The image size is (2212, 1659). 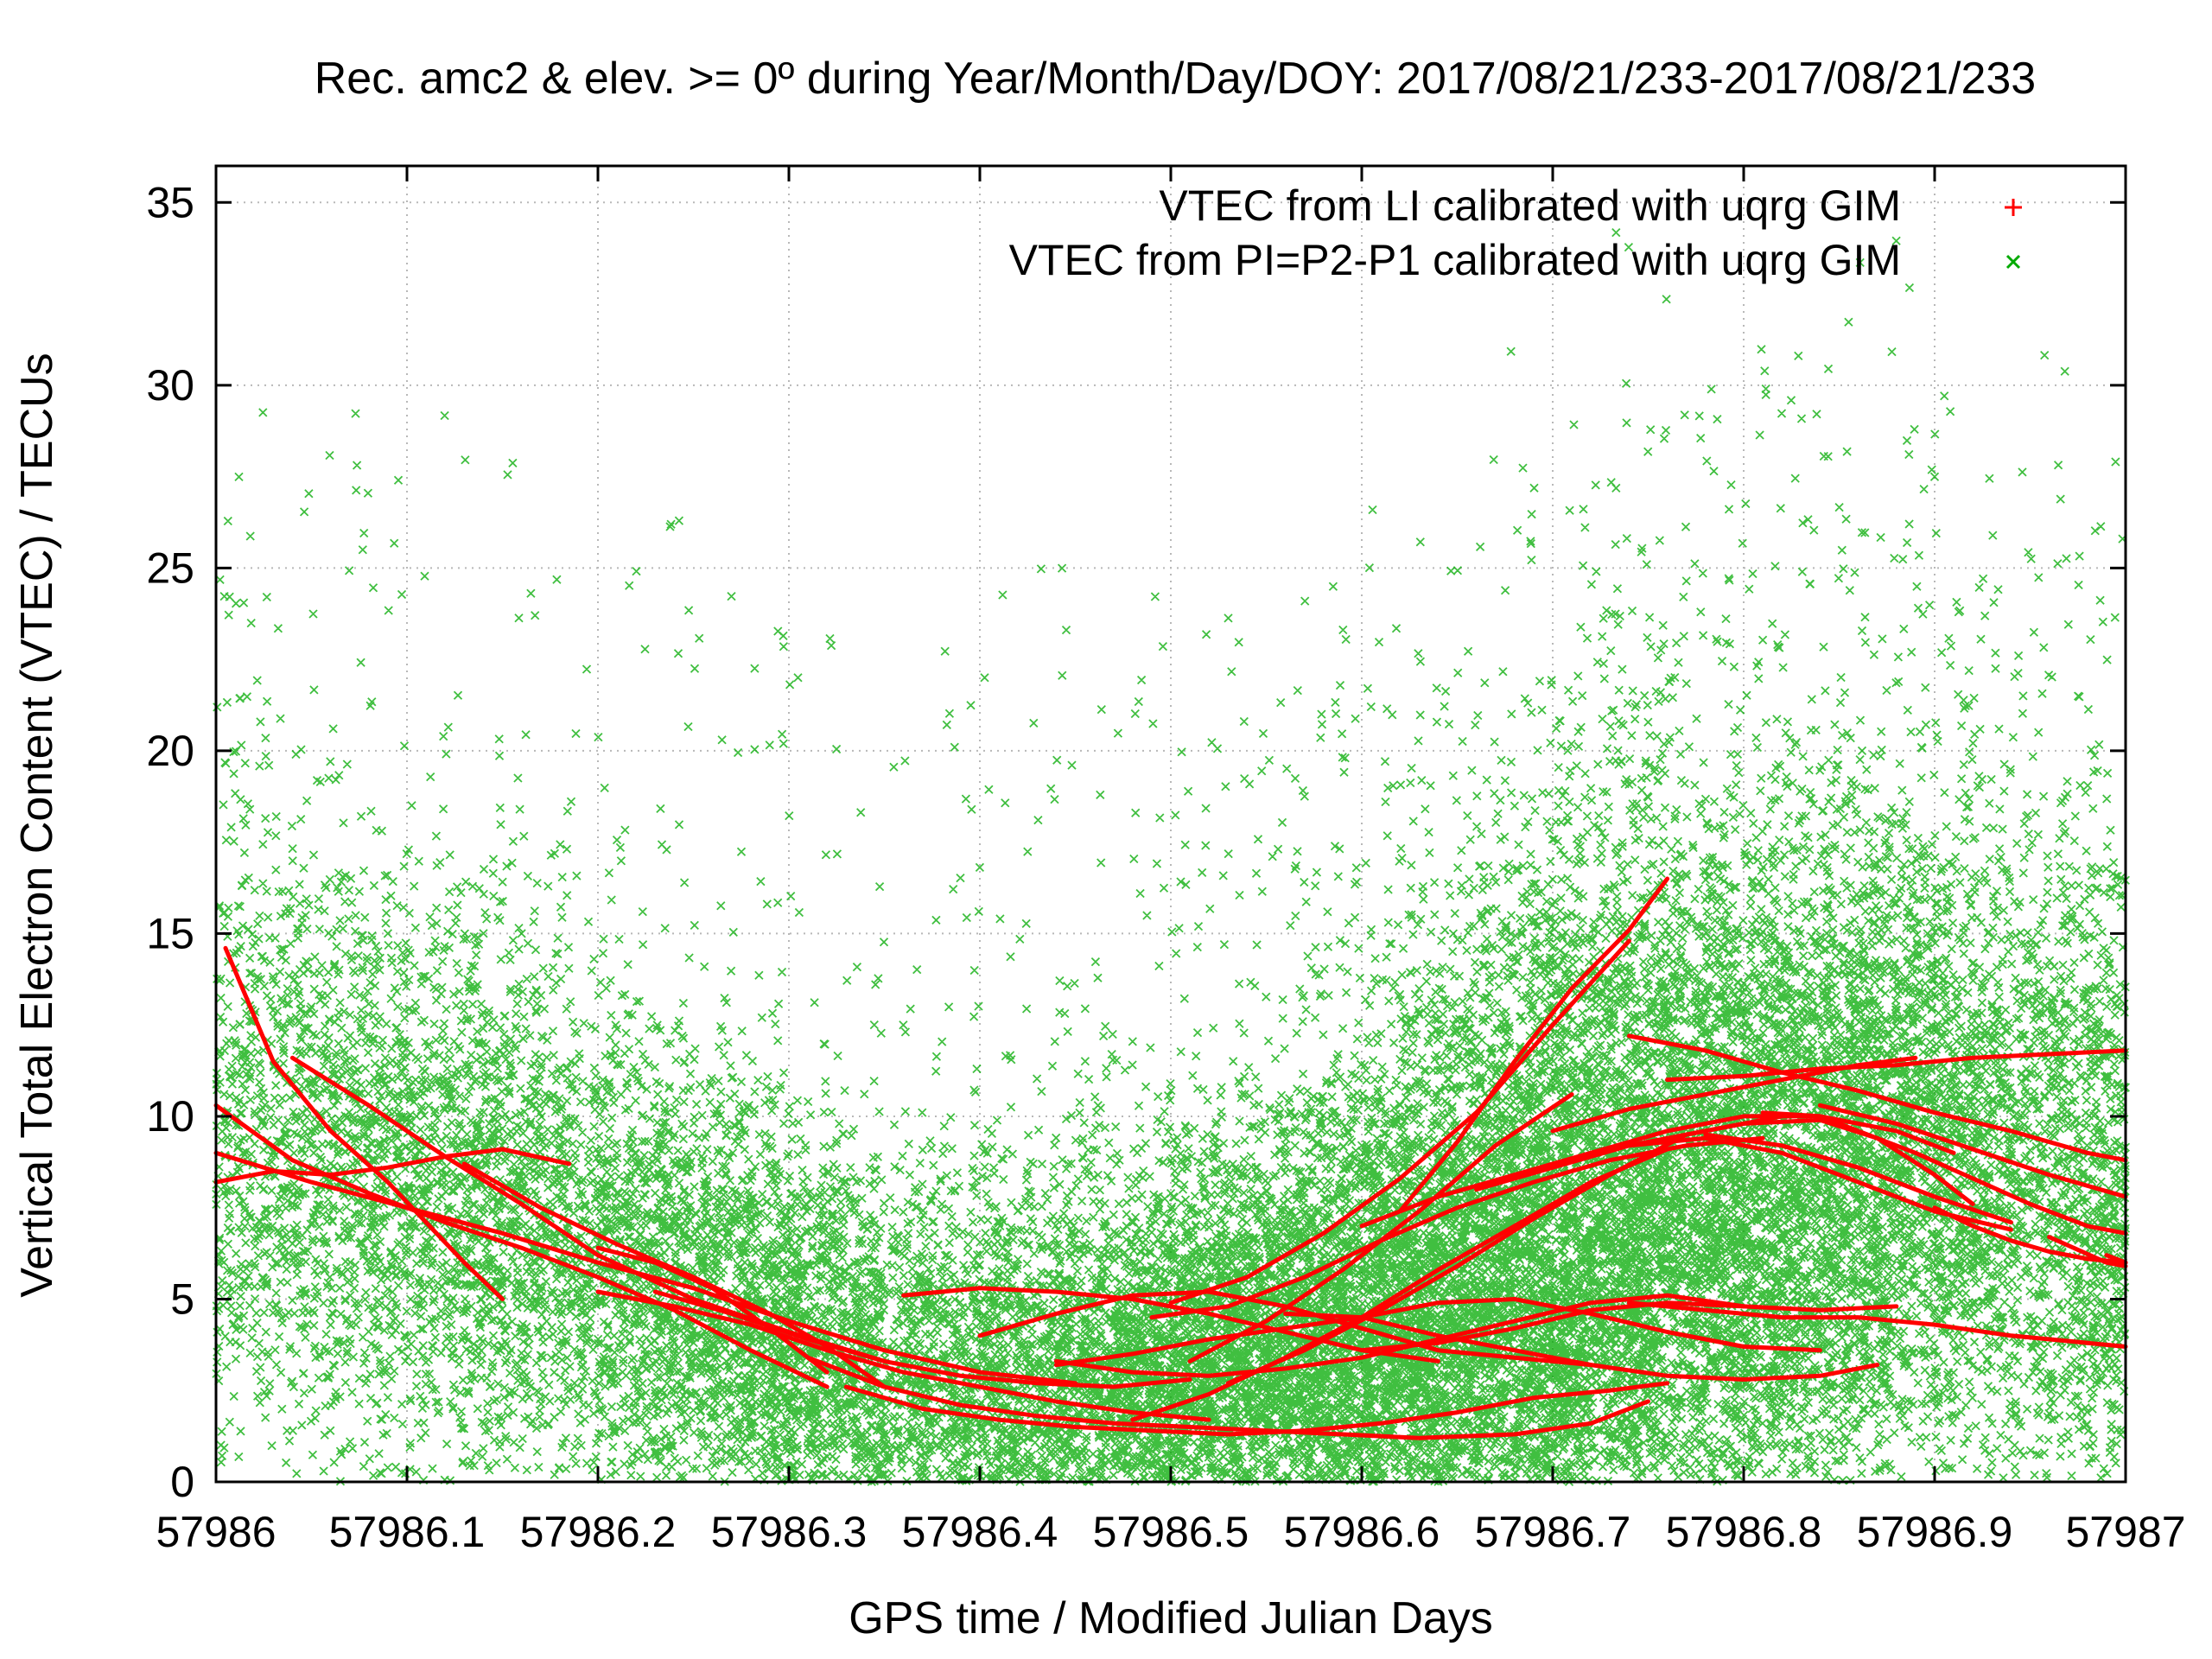 What do you see at coordinates (182, 1482) in the screenshot?
I see `y-tick-label: 0` at bounding box center [182, 1482].